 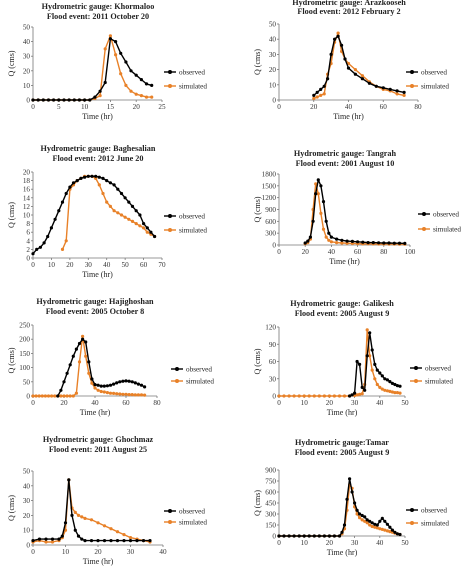 I want to click on chart-title: Hydrometric gauge:Tamar, so click(x=342, y=442).